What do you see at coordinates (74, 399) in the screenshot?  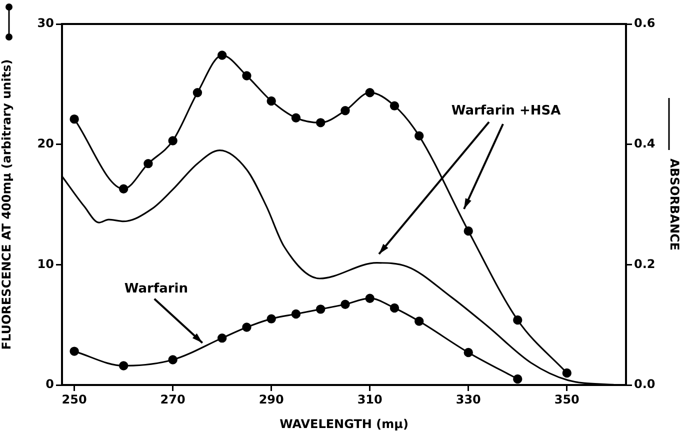 I see `x-tick-label: 250` at bounding box center [74, 399].